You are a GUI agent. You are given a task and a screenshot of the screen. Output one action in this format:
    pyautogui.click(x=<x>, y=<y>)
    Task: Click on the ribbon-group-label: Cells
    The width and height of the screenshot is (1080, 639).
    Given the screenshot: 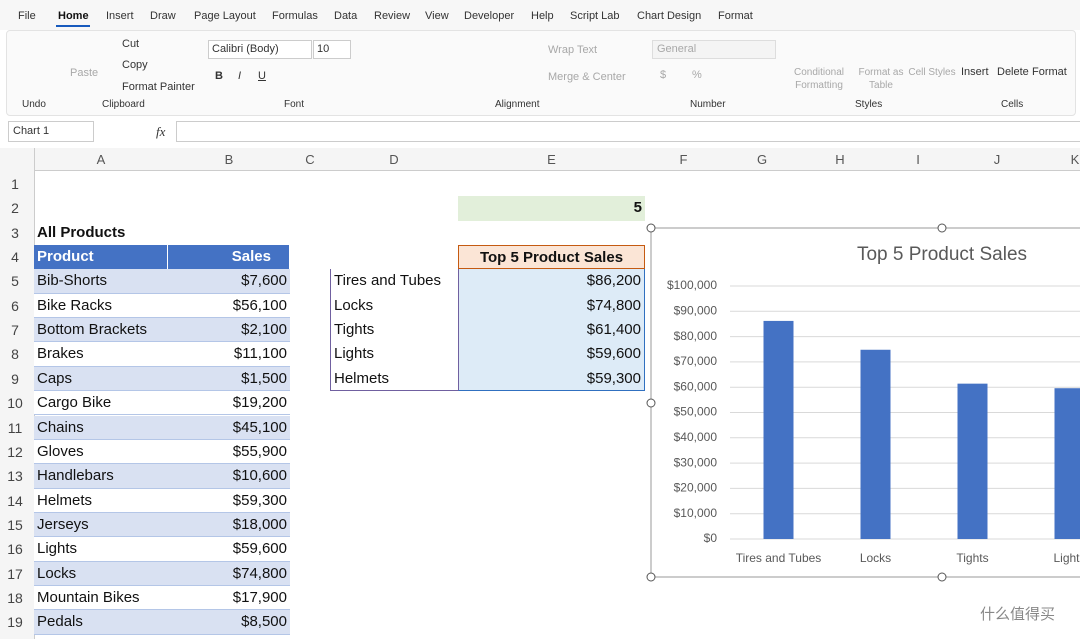 What is the action you would take?
    pyautogui.click(x=1012, y=104)
    